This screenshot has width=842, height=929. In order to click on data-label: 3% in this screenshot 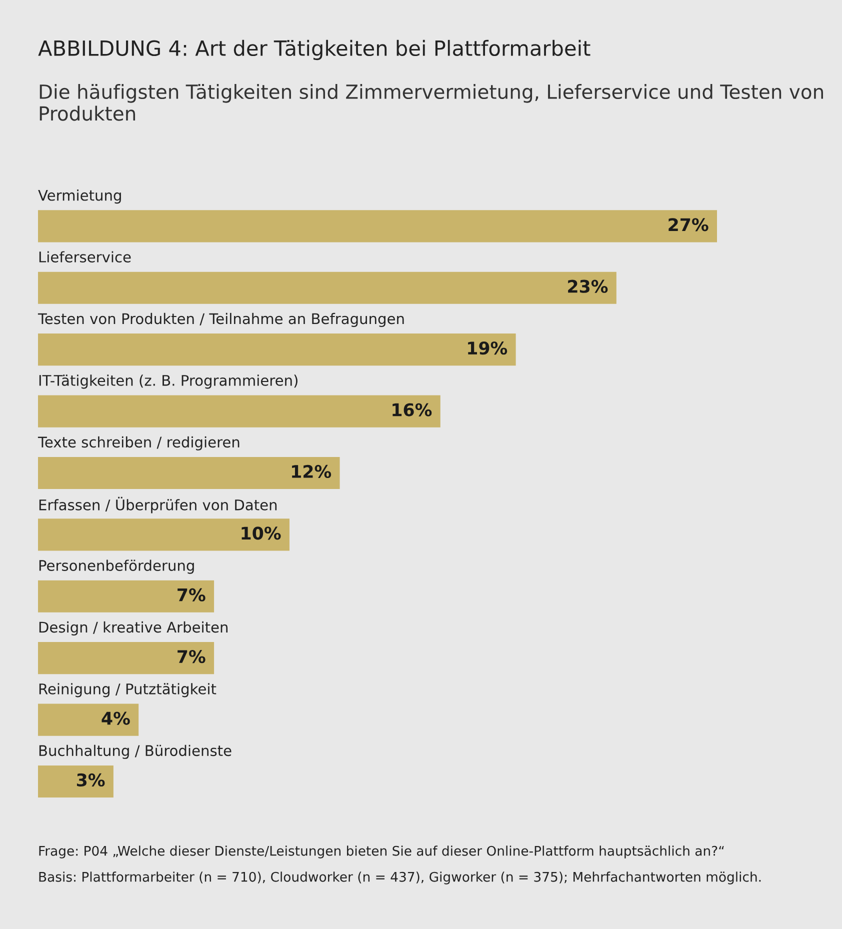, I will do `click(90, 780)`.